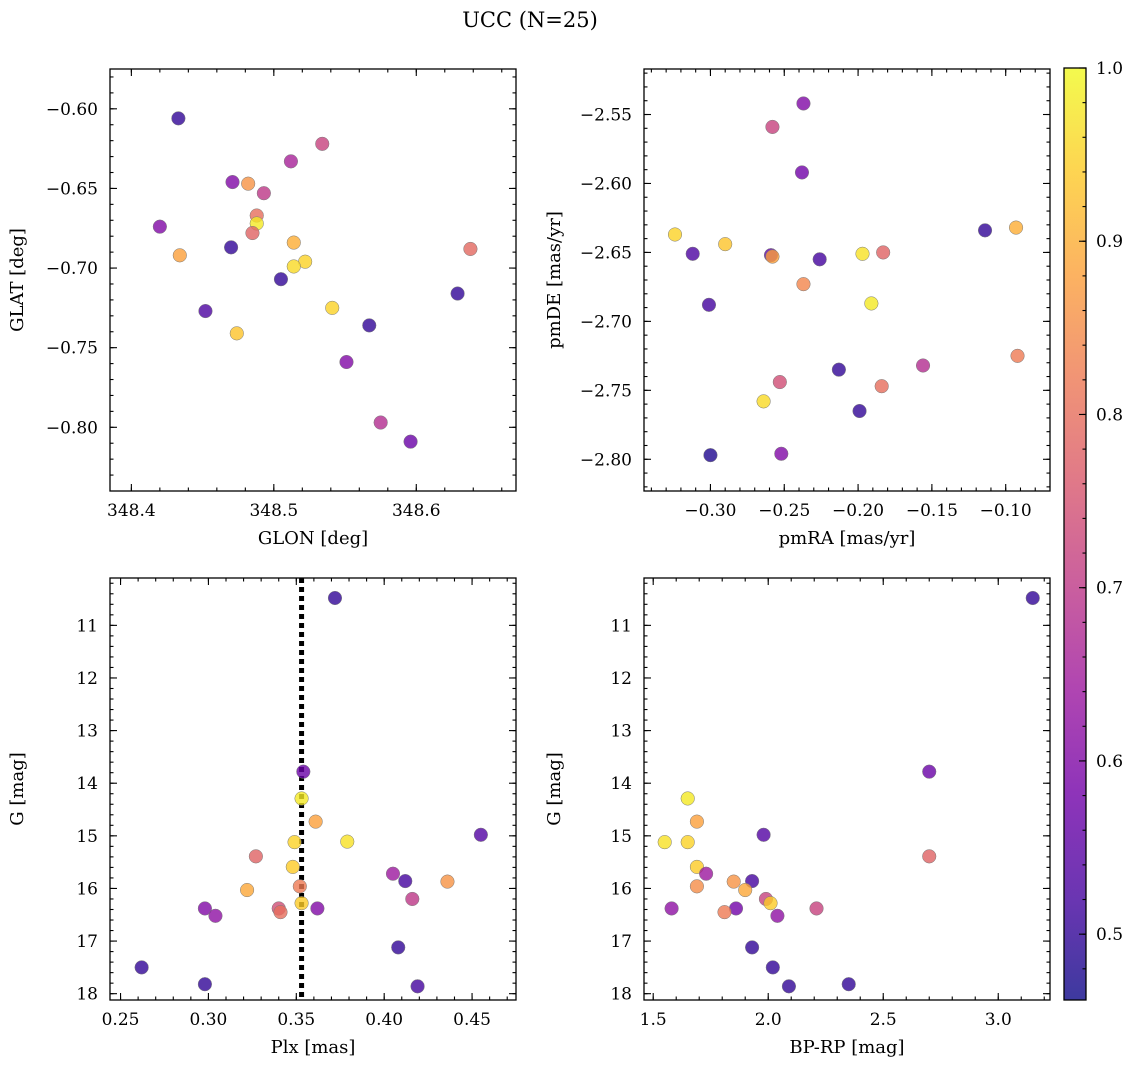 The image size is (1136, 1068). Describe the element at coordinates (606, 184) in the screenshot. I see `y-tick-label: −2.60` at that location.